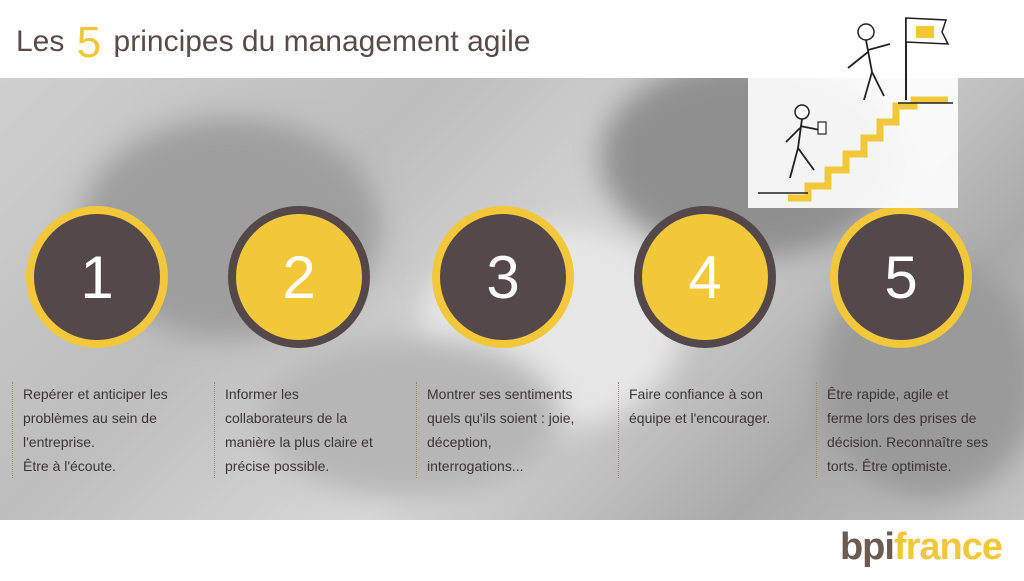  I want to click on woman-figure, so click(803, 148).